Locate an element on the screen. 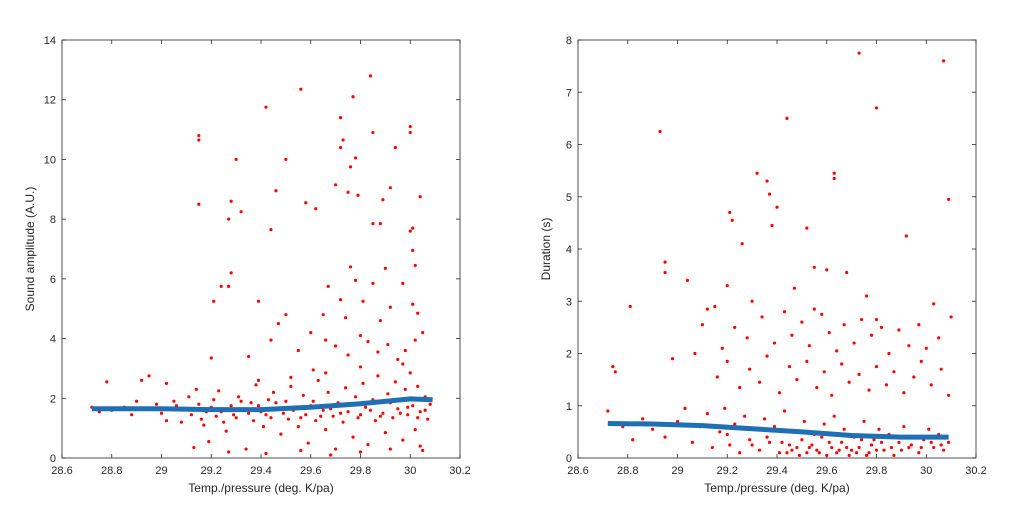 The width and height of the screenshot is (1024, 513). y-tick-label: 14 is located at coordinates (50, 41).